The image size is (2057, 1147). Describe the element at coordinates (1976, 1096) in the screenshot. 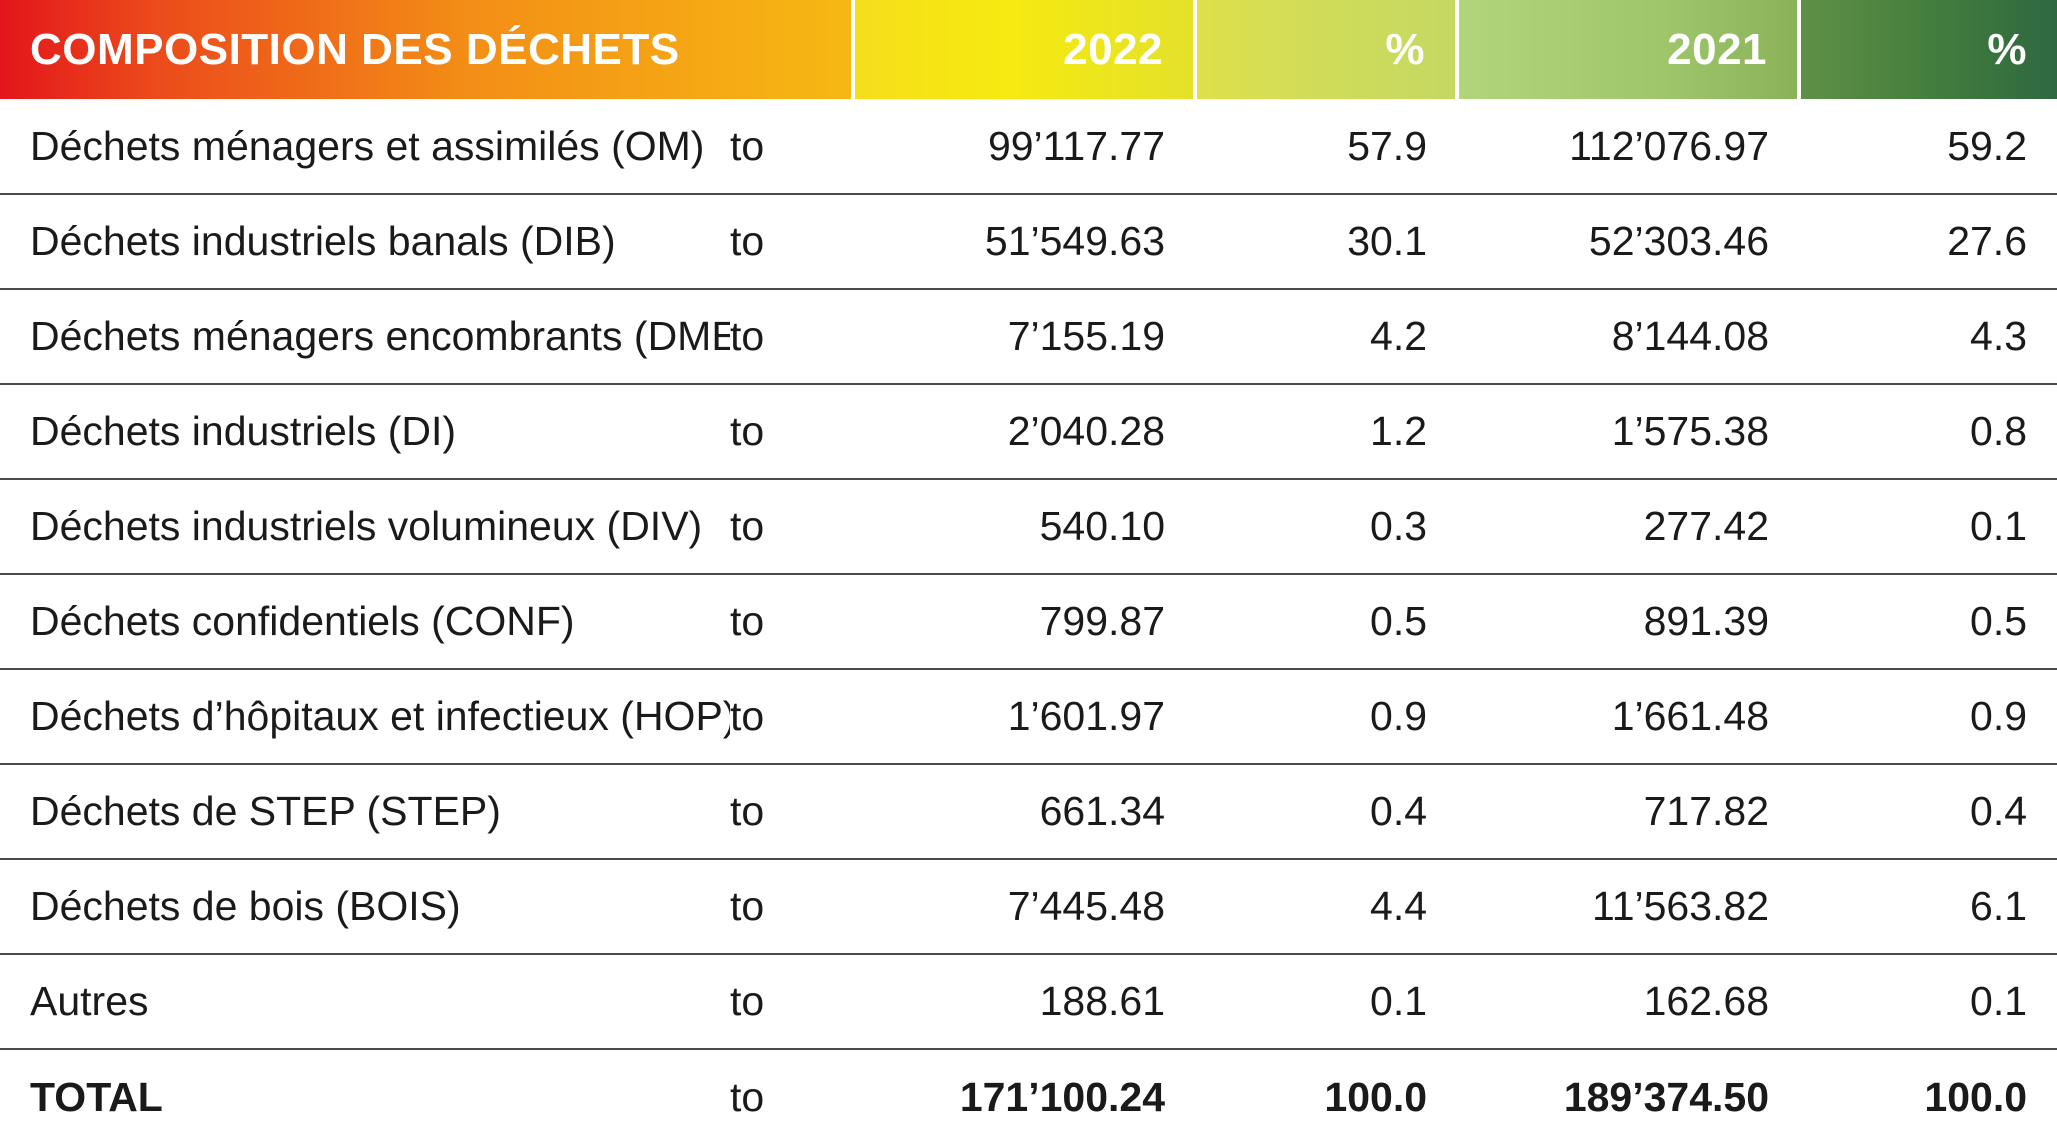

I see `total-percent-2021: 100.0` at that location.